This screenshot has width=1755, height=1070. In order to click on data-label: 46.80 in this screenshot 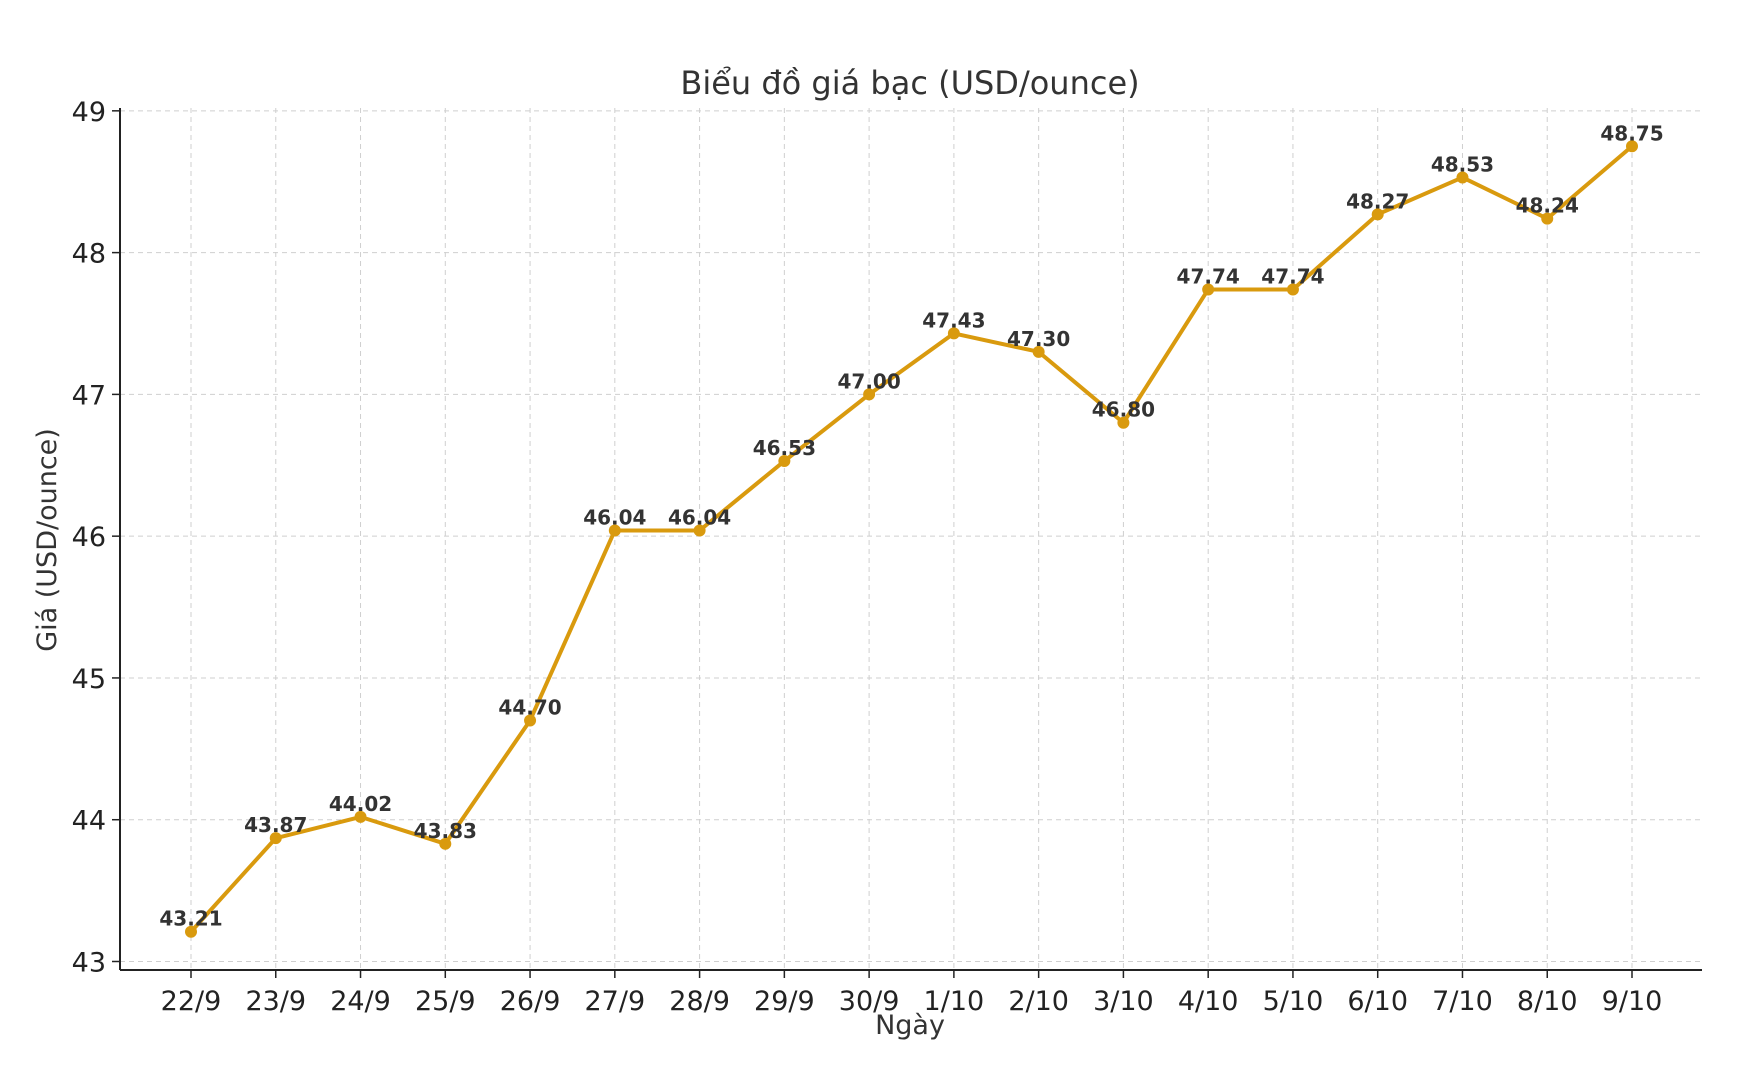, I will do `click(1123, 410)`.